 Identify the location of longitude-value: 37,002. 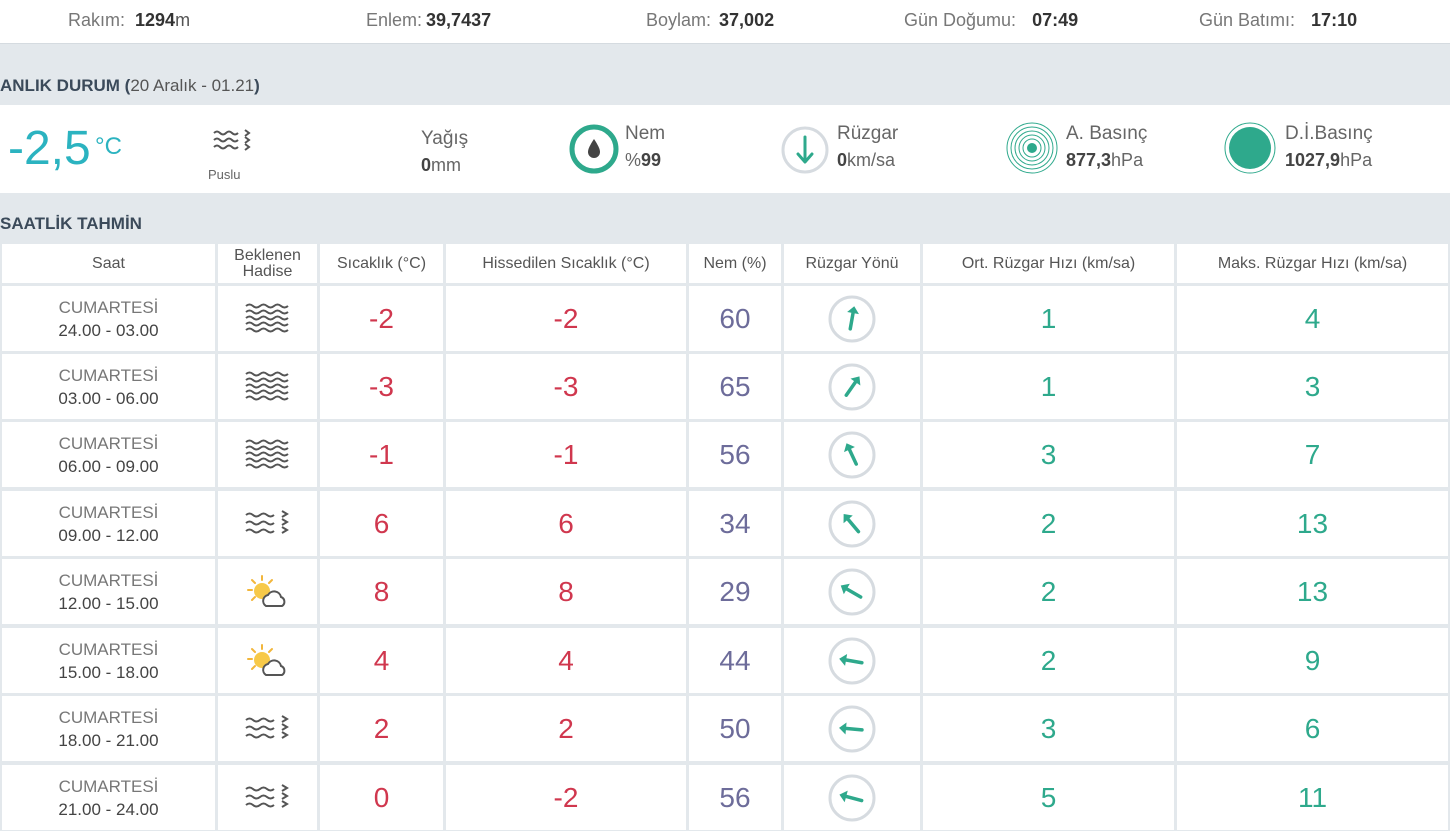
(747, 20).